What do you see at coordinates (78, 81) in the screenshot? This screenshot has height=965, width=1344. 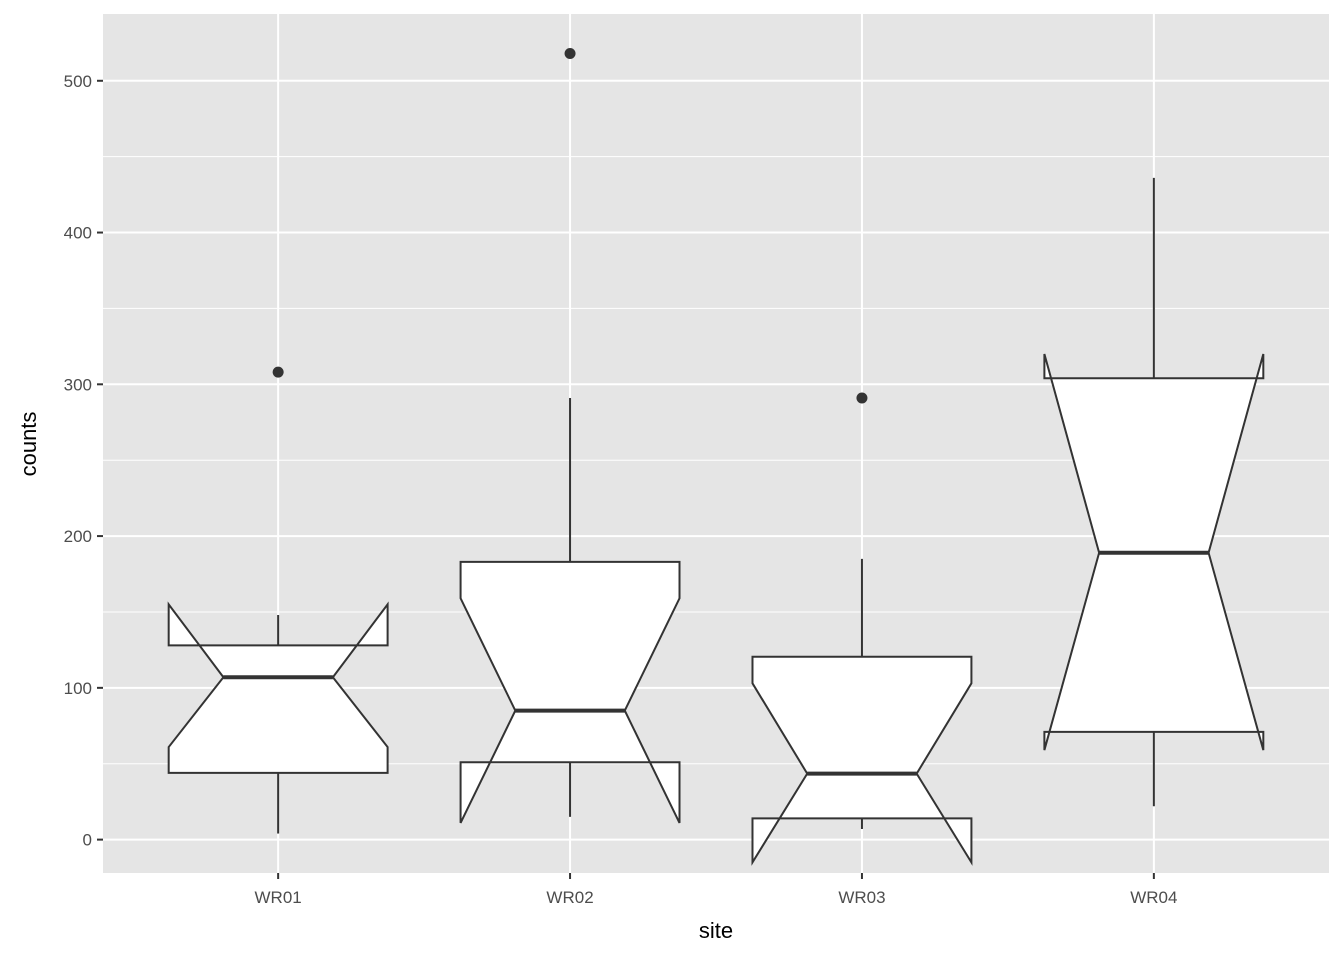 I see `y-tick-label: 500` at bounding box center [78, 81].